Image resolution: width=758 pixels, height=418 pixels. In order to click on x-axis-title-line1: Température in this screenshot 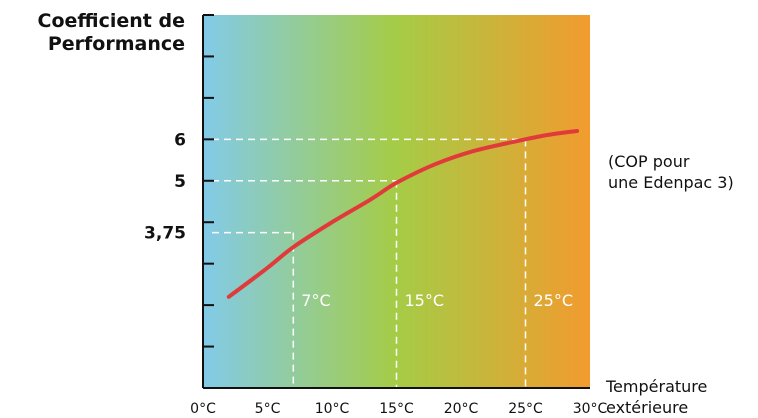, I will do `click(656, 386)`.